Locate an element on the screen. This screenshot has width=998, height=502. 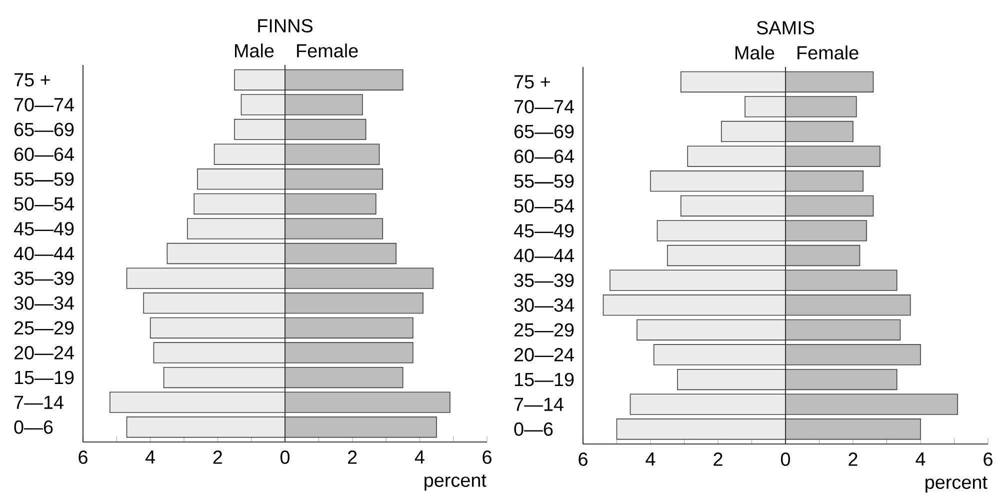
chart-title: FINNS is located at coordinates (285, 25).